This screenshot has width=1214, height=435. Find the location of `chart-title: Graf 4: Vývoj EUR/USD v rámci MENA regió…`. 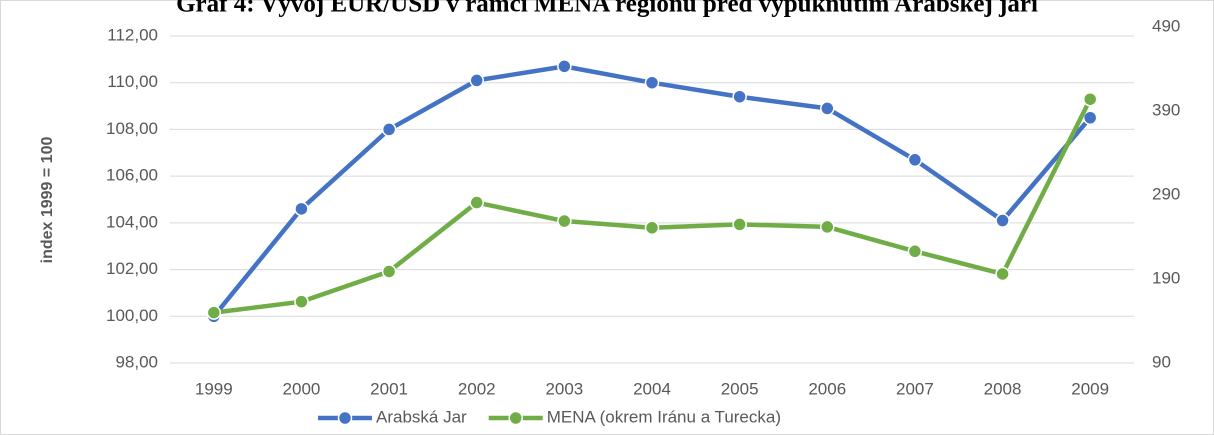

chart-title: Graf 4: Vývoj EUR/USD v rámci MENA regió… is located at coordinates (607, 9).